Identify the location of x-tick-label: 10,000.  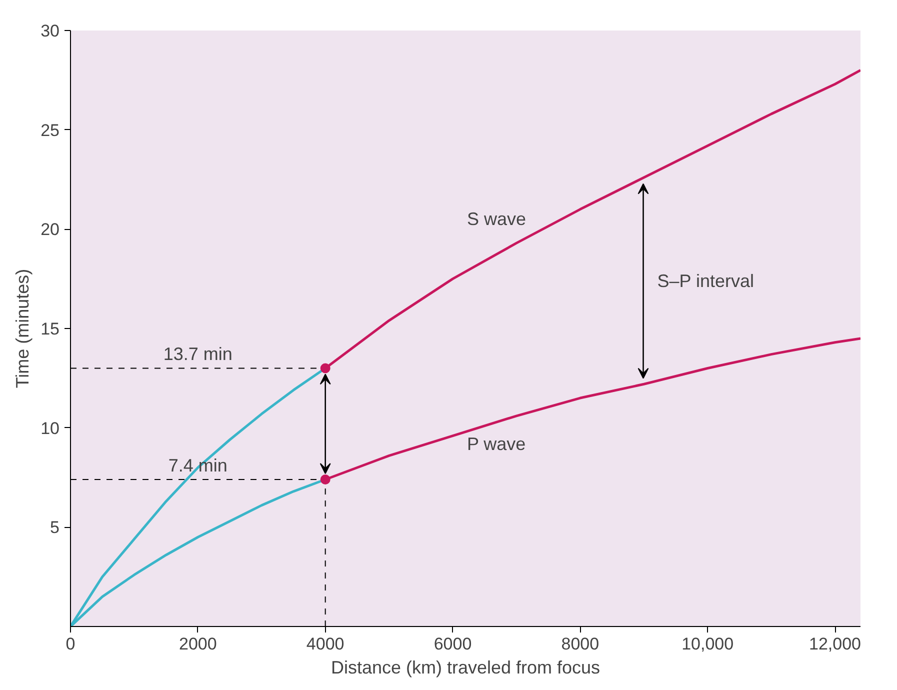
(708, 644).